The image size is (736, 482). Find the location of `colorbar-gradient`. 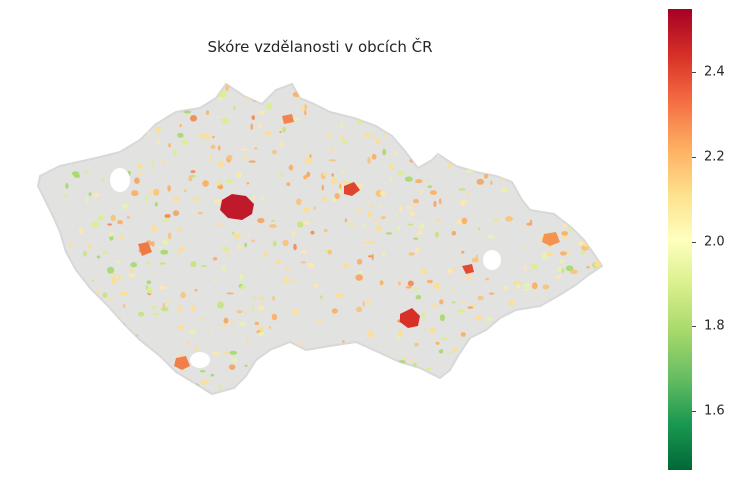

colorbar-gradient is located at coordinates (680, 239).